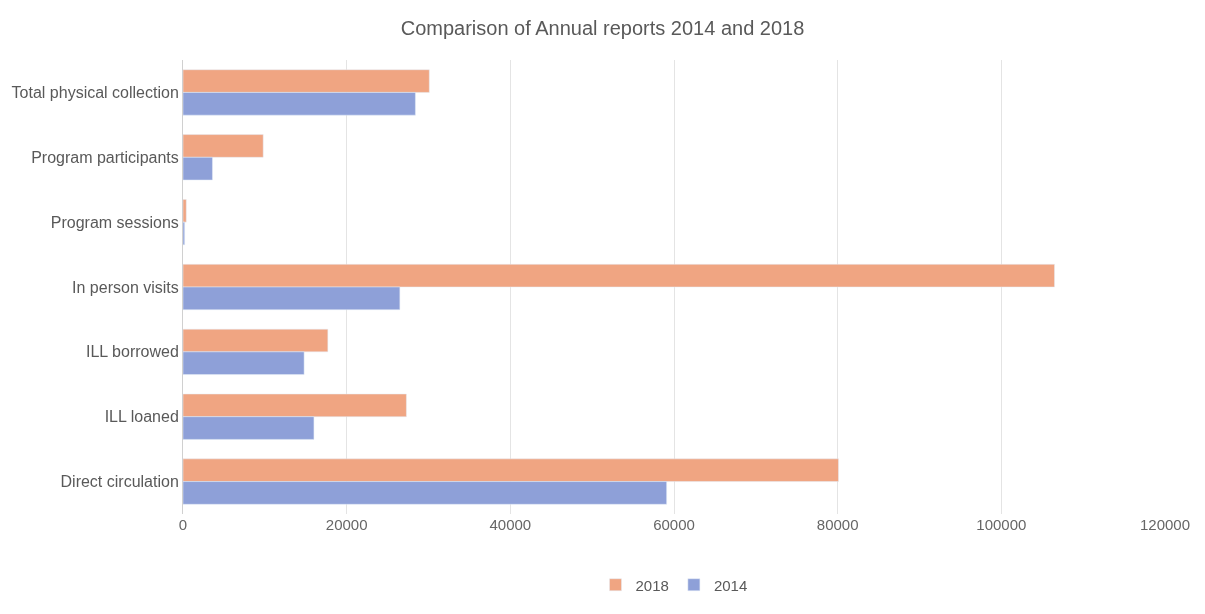  What do you see at coordinates (510, 524) in the screenshot?
I see `x-tick-label: 40000` at bounding box center [510, 524].